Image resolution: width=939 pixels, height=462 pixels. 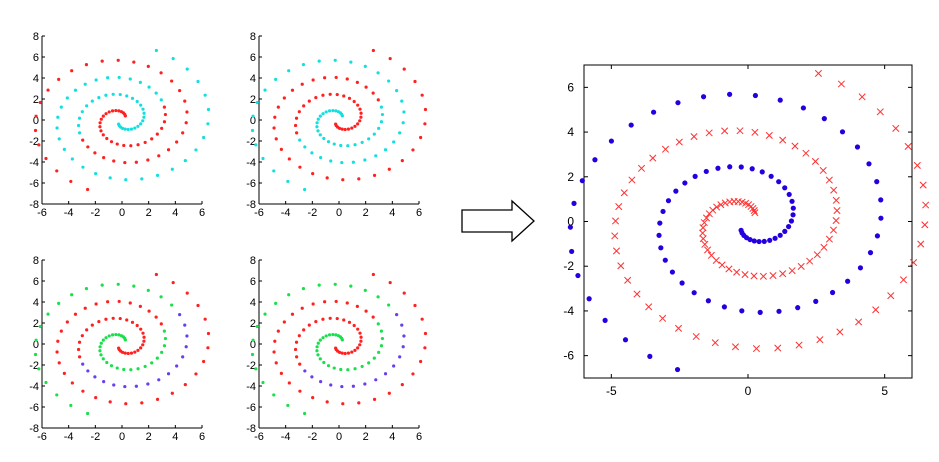 What do you see at coordinates (34, 205) in the screenshot?
I see `y-tick-label: -8` at bounding box center [34, 205].